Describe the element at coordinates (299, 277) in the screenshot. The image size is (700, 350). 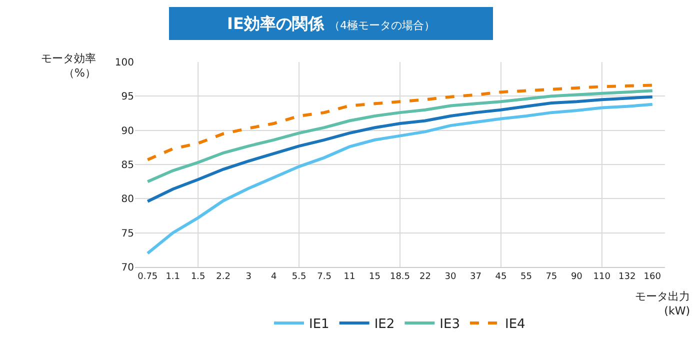
I see `x-tick-label: 5.5` at that location.